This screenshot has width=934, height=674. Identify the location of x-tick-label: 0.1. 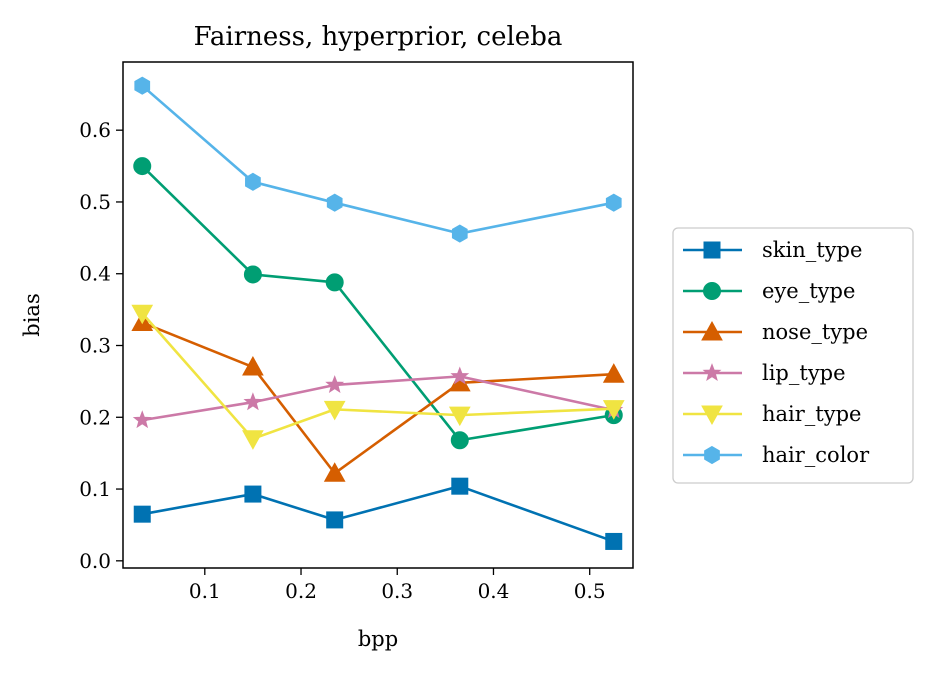
(205, 591).